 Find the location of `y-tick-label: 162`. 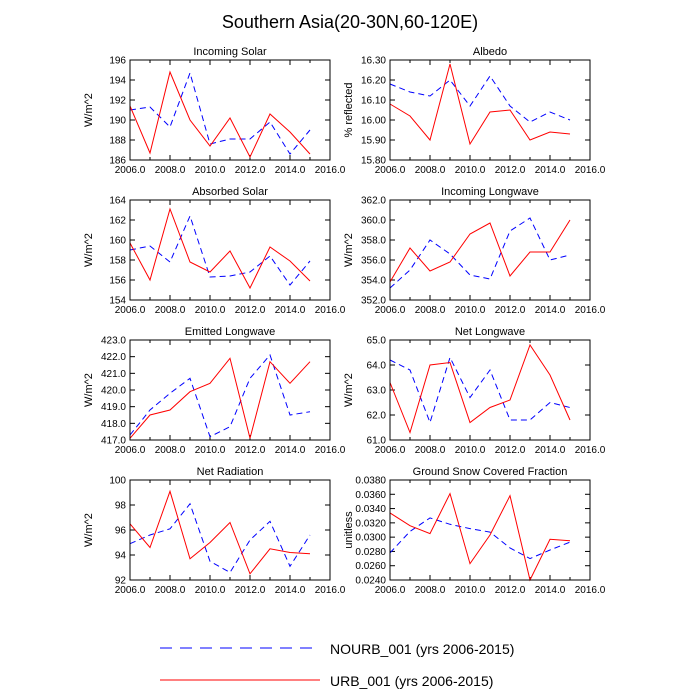

y-tick-label: 162 is located at coordinates (117, 221).